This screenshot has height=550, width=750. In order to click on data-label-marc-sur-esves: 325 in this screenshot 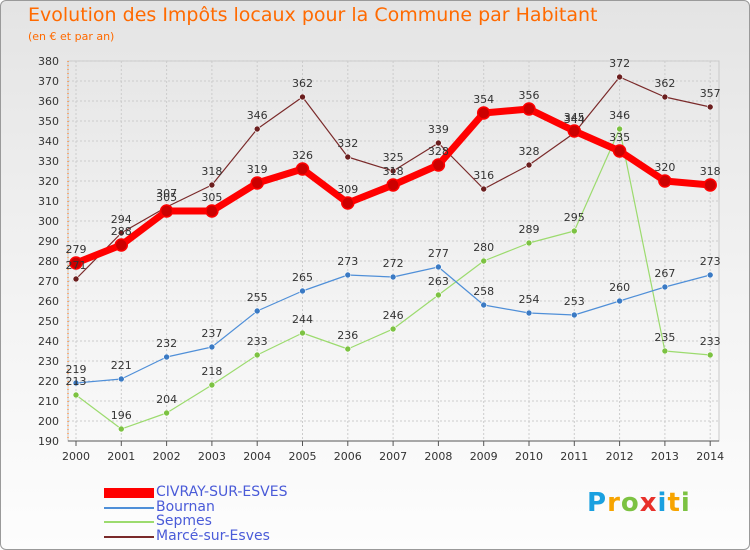, I will do `click(393, 157)`.